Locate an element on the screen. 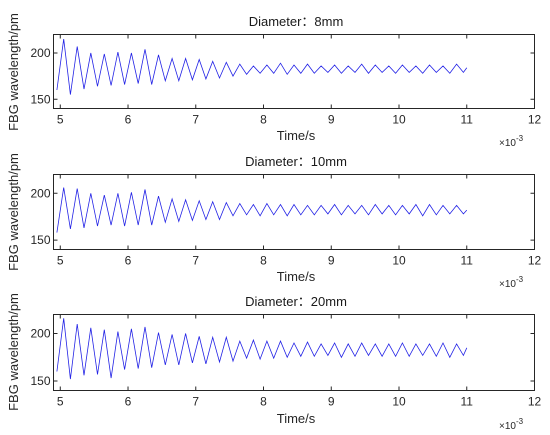 The width and height of the screenshot is (550, 435). subplot-title: Diameter：8mm is located at coordinates (296, 21).